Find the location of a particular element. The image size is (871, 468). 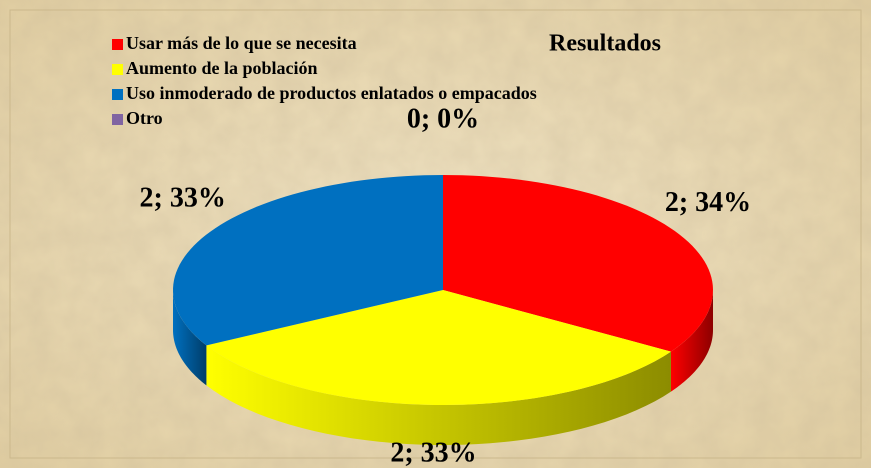

legend-label: Otro is located at coordinates (144, 118).